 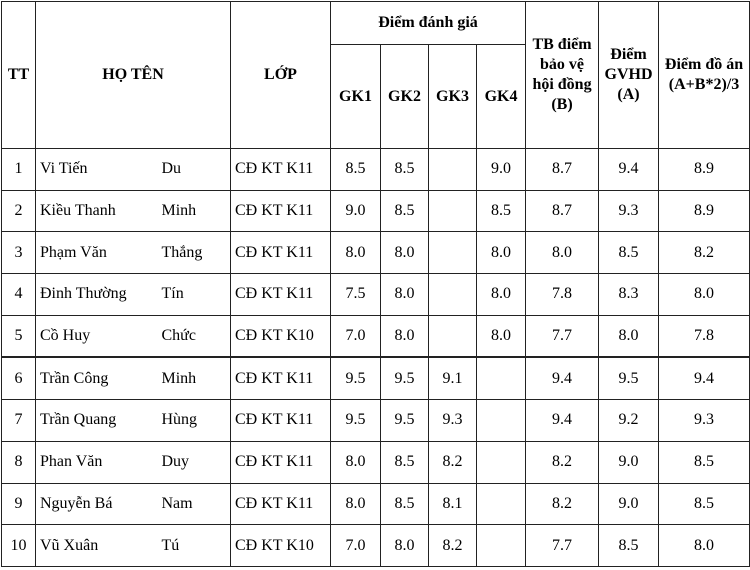 I want to click on table-cell: Nam, so click(x=194, y=504).